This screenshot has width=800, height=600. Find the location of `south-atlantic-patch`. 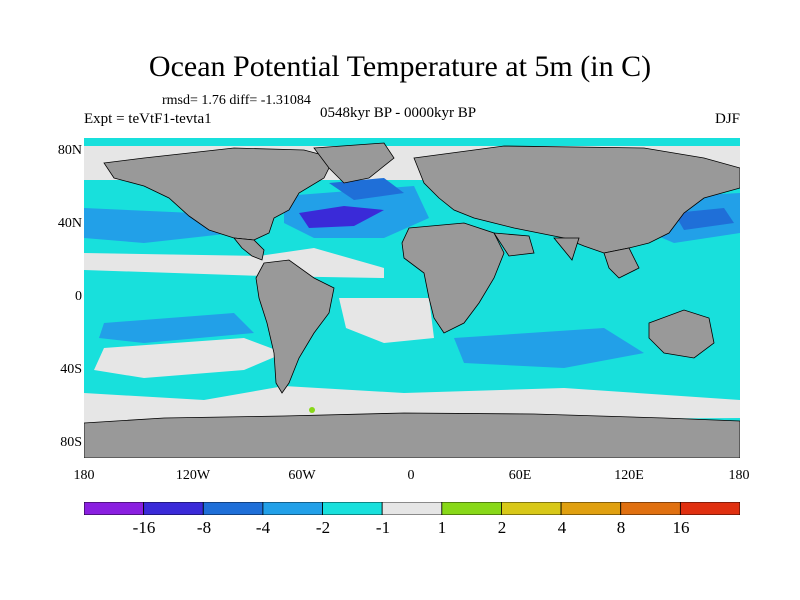

south-atlantic-patch is located at coordinates (386, 320).